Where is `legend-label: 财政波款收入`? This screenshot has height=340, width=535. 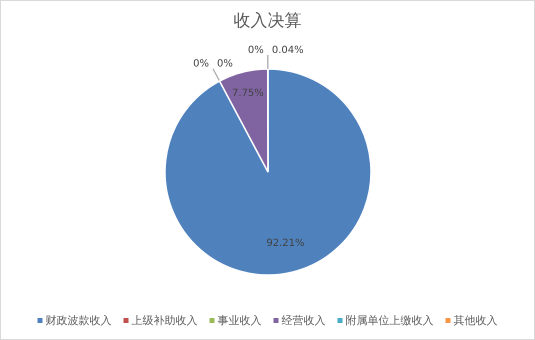 legend-label: 财政波款收入 is located at coordinates (79, 320).